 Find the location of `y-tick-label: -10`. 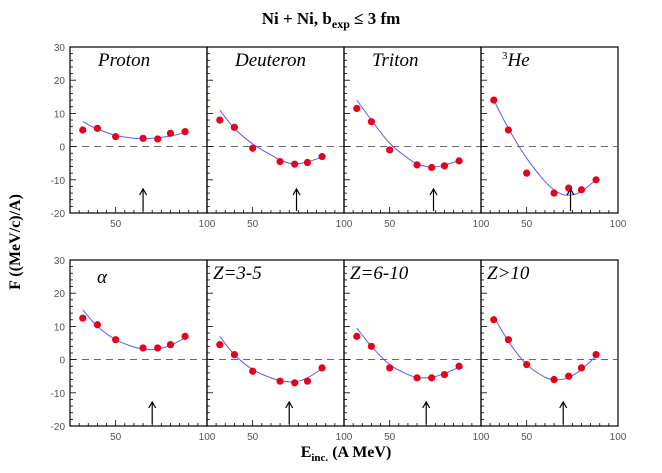

y-tick-label: -10 is located at coordinates (58, 394).